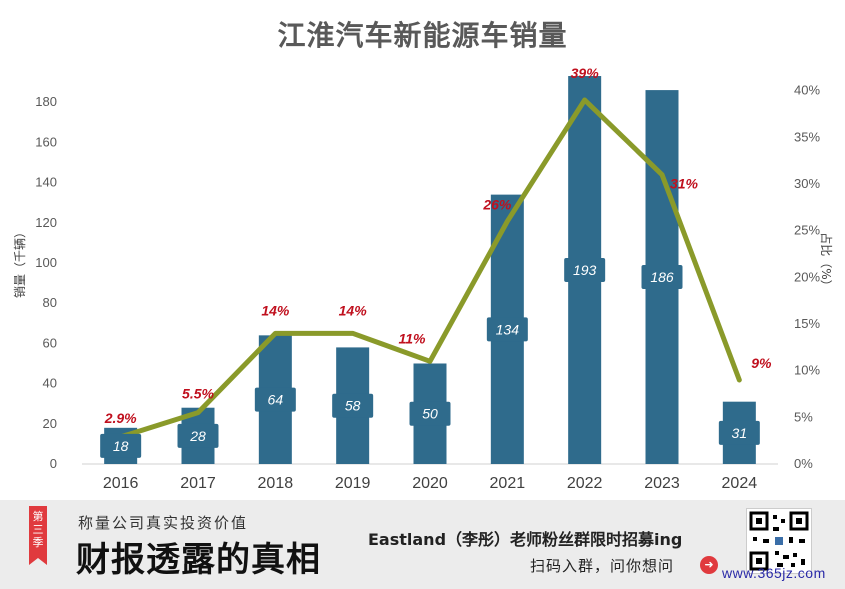 Image resolution: width=845 pixels, height=589 pixels. Describe the element at coordinates (807, 370) in the screenshot. I see `y2-tick-label: 10%` at that location.